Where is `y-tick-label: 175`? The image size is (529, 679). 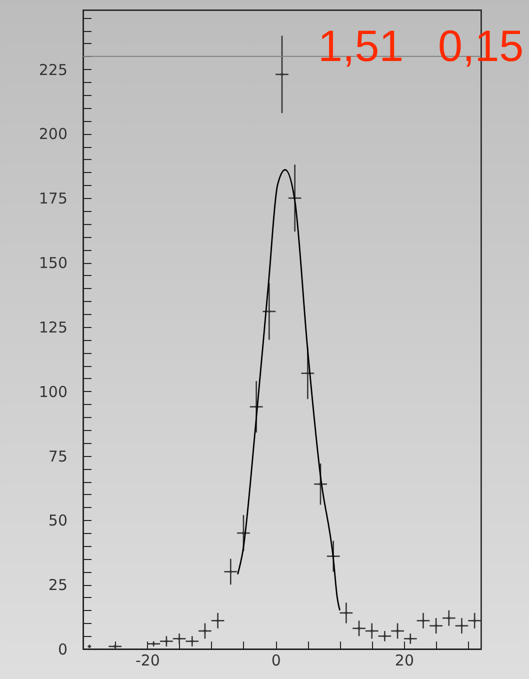 y-tick-label: 175 is located at coordinates (53, 199).